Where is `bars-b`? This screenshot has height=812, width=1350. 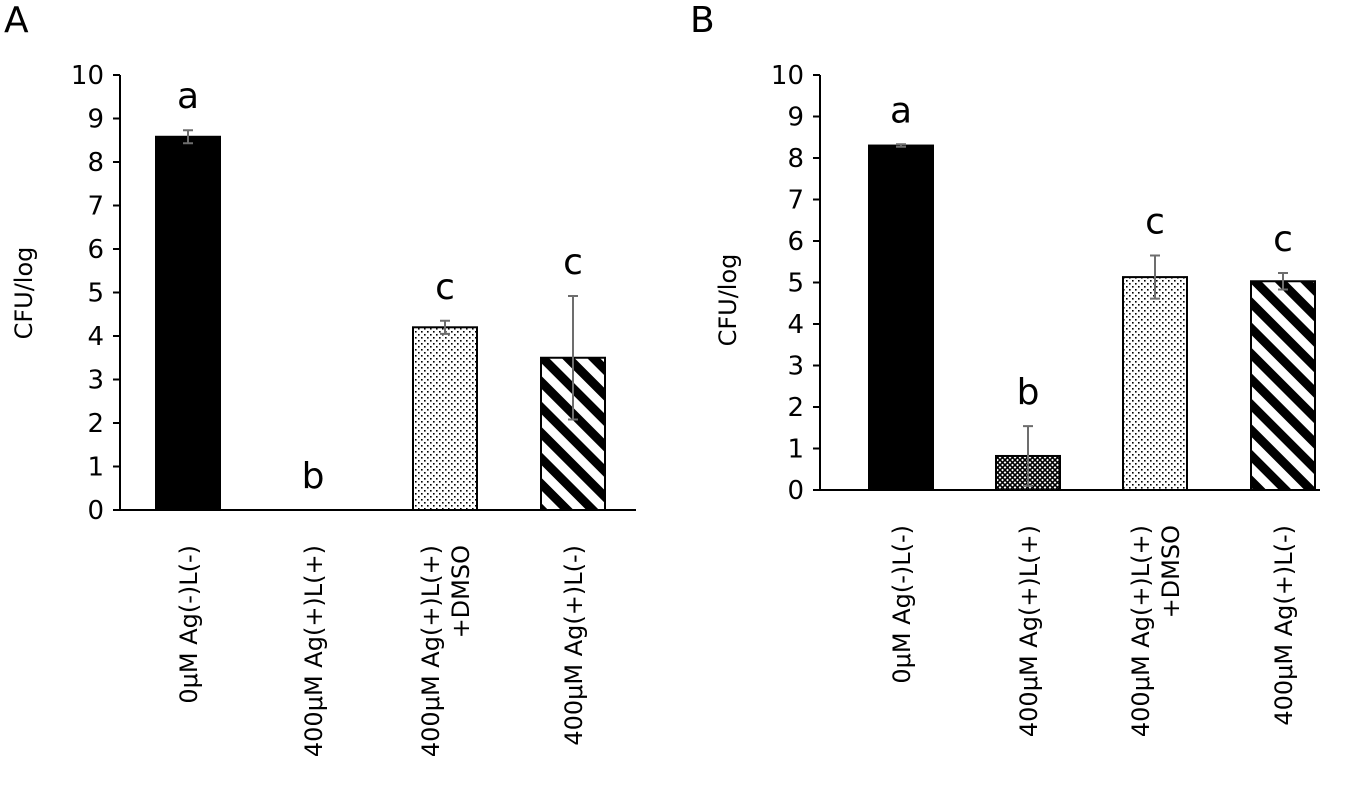 bars-b is located at coordinates (1092, 318).